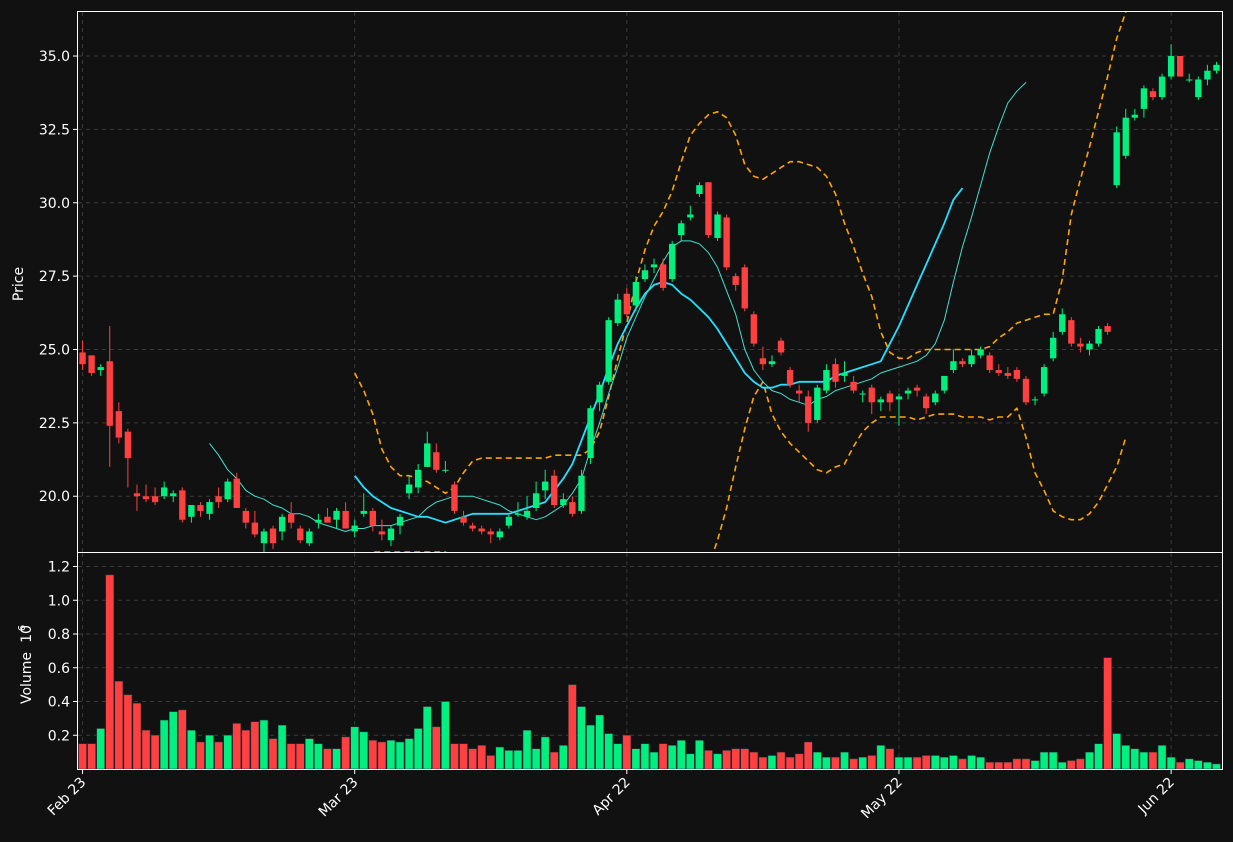 Image resolution: width=1233 pixels, height=842 pixels. I want to click on price-tick-label: 20.0, so click(54, 497).